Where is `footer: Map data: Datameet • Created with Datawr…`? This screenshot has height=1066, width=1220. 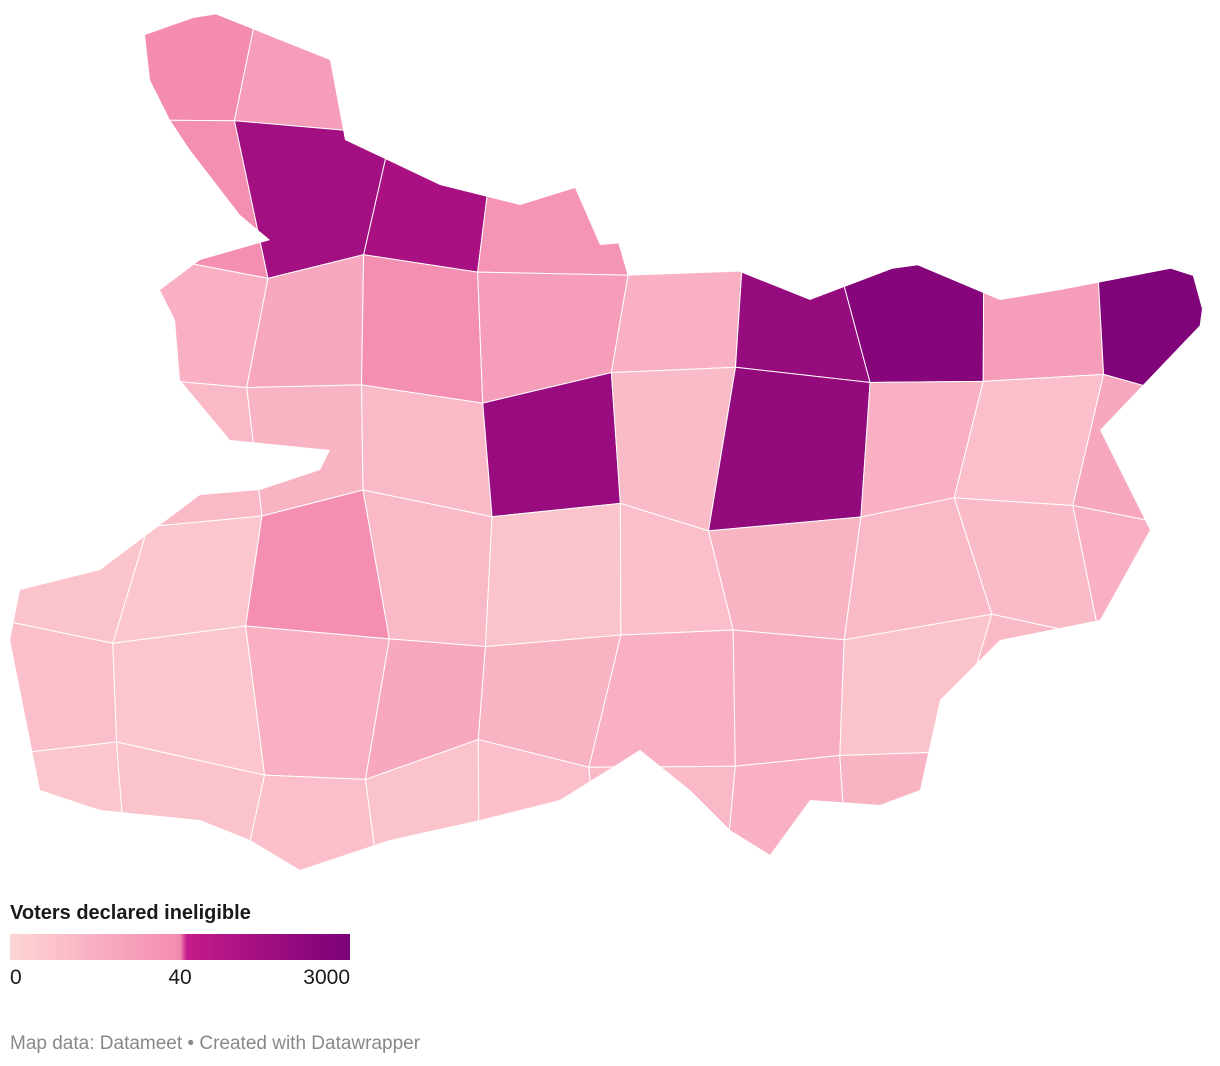 footer: Map data: Datameet • Created with Datawr… is located at coordinates (215, 1043).